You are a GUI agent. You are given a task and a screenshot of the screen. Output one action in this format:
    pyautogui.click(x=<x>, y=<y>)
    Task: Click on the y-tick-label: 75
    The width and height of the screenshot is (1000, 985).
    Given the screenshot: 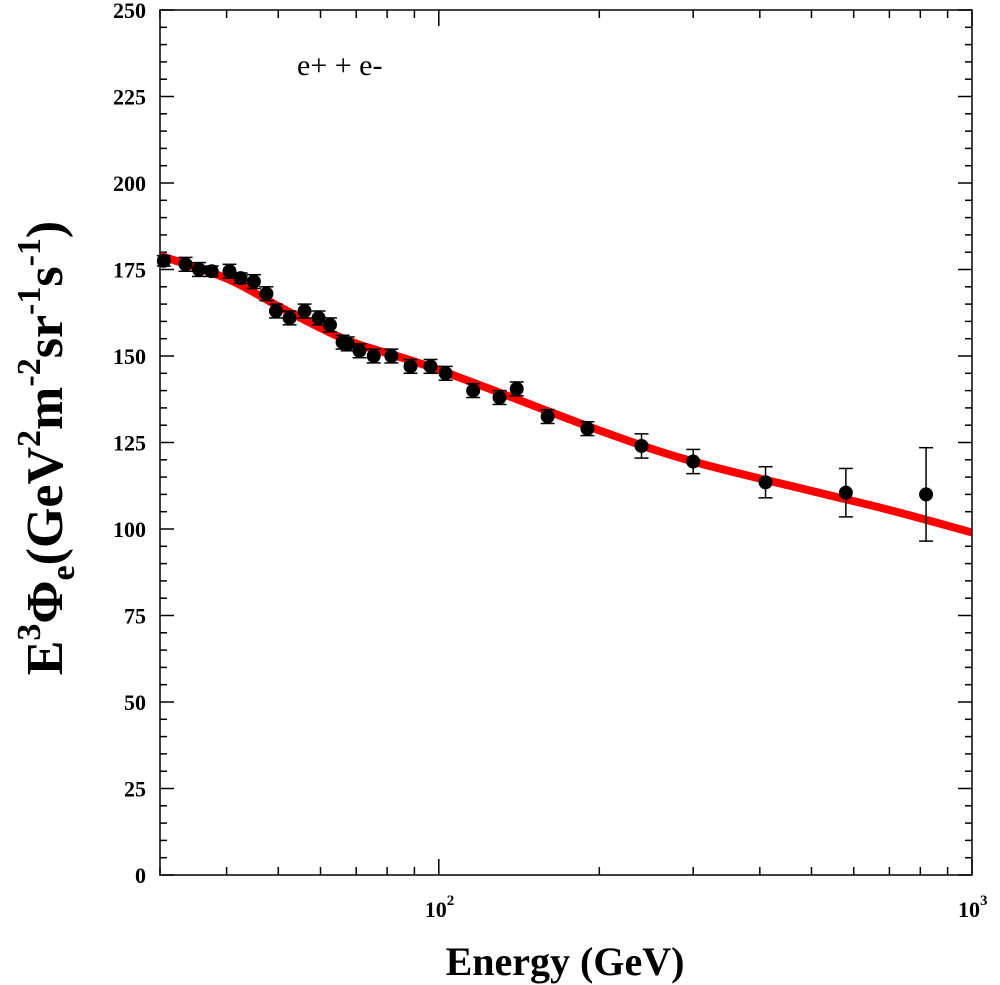 What is the action you would take?
    pyautogui.click(x=135, y=616)
    